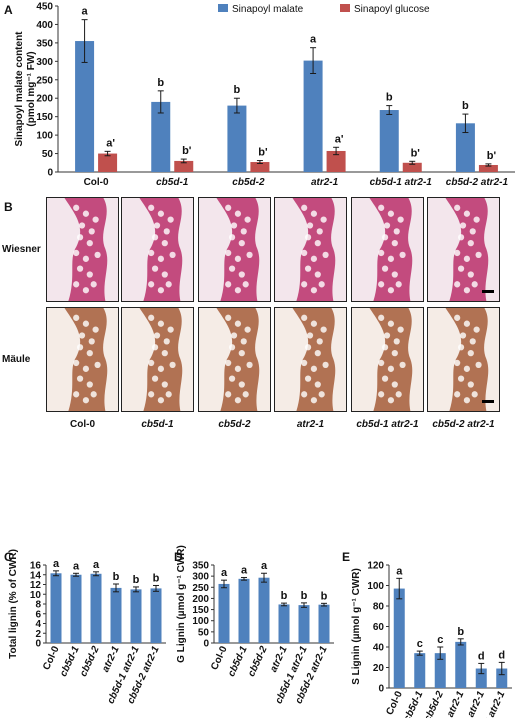  Describe the element at coordinates (16, 359) in the screenshot. I see `panel-b-row-label: Mäule` at that location.